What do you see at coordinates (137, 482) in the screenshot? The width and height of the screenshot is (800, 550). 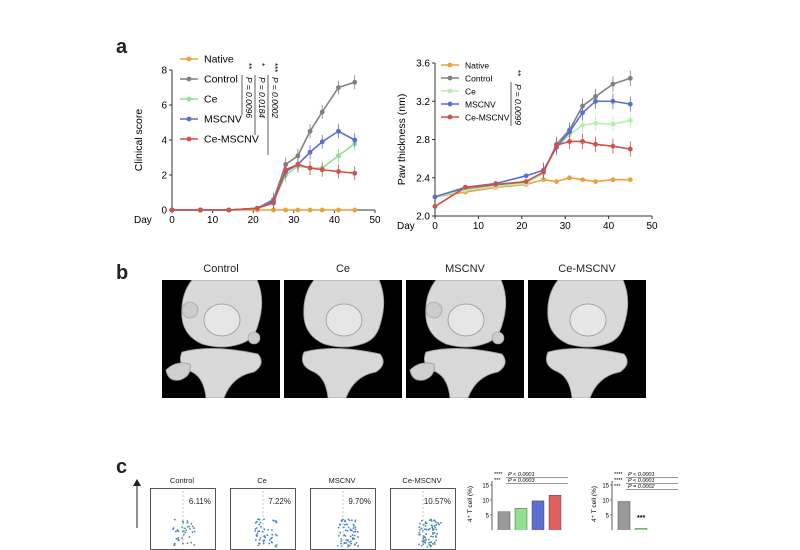 I see `arrow-head` at bounding box center [137, 482].